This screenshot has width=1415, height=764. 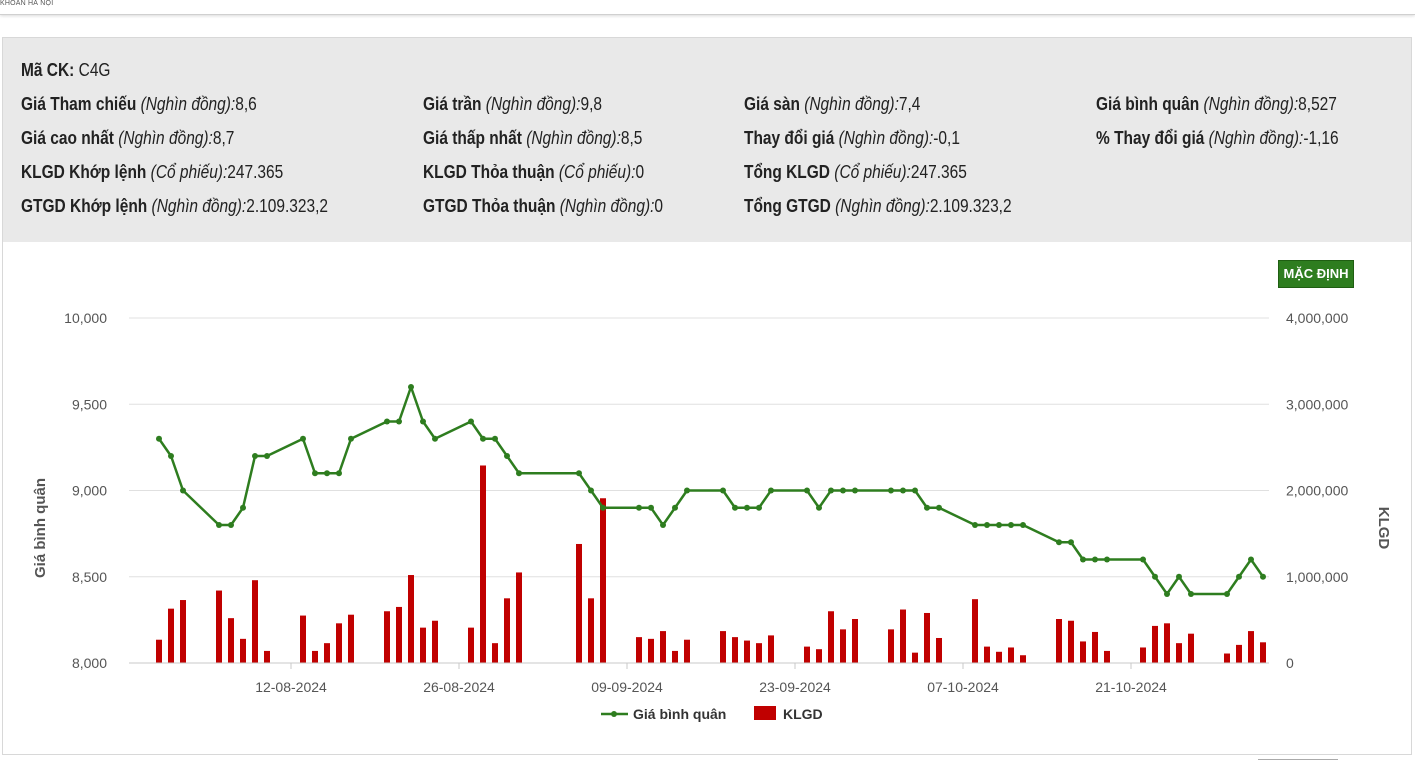 What do you see at coordinates (40, 528) in the screenshot?
I see `y-axis-left-label: Giá bình quân` at bounding box center [40, 528].